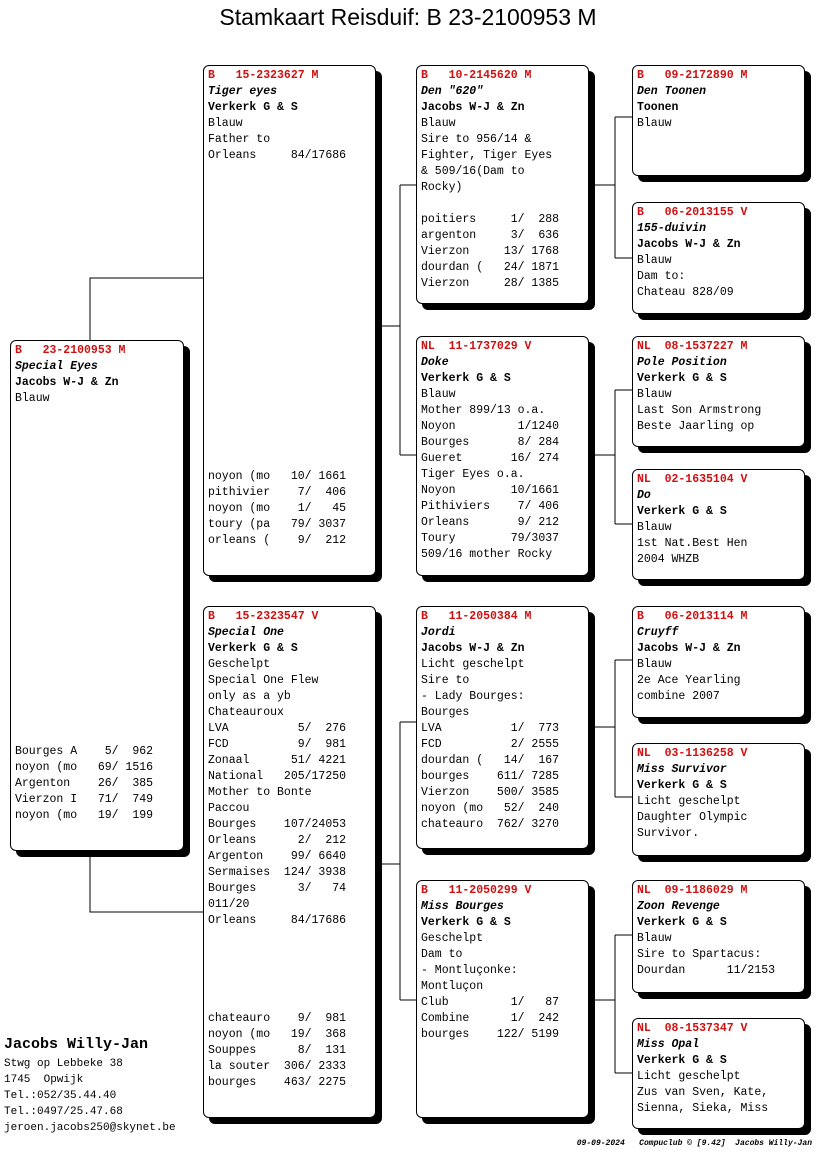  What do you see at coordinates (442, 954) in the screenshot?
I see `note: Dam to` at bounding box center [442, 954].